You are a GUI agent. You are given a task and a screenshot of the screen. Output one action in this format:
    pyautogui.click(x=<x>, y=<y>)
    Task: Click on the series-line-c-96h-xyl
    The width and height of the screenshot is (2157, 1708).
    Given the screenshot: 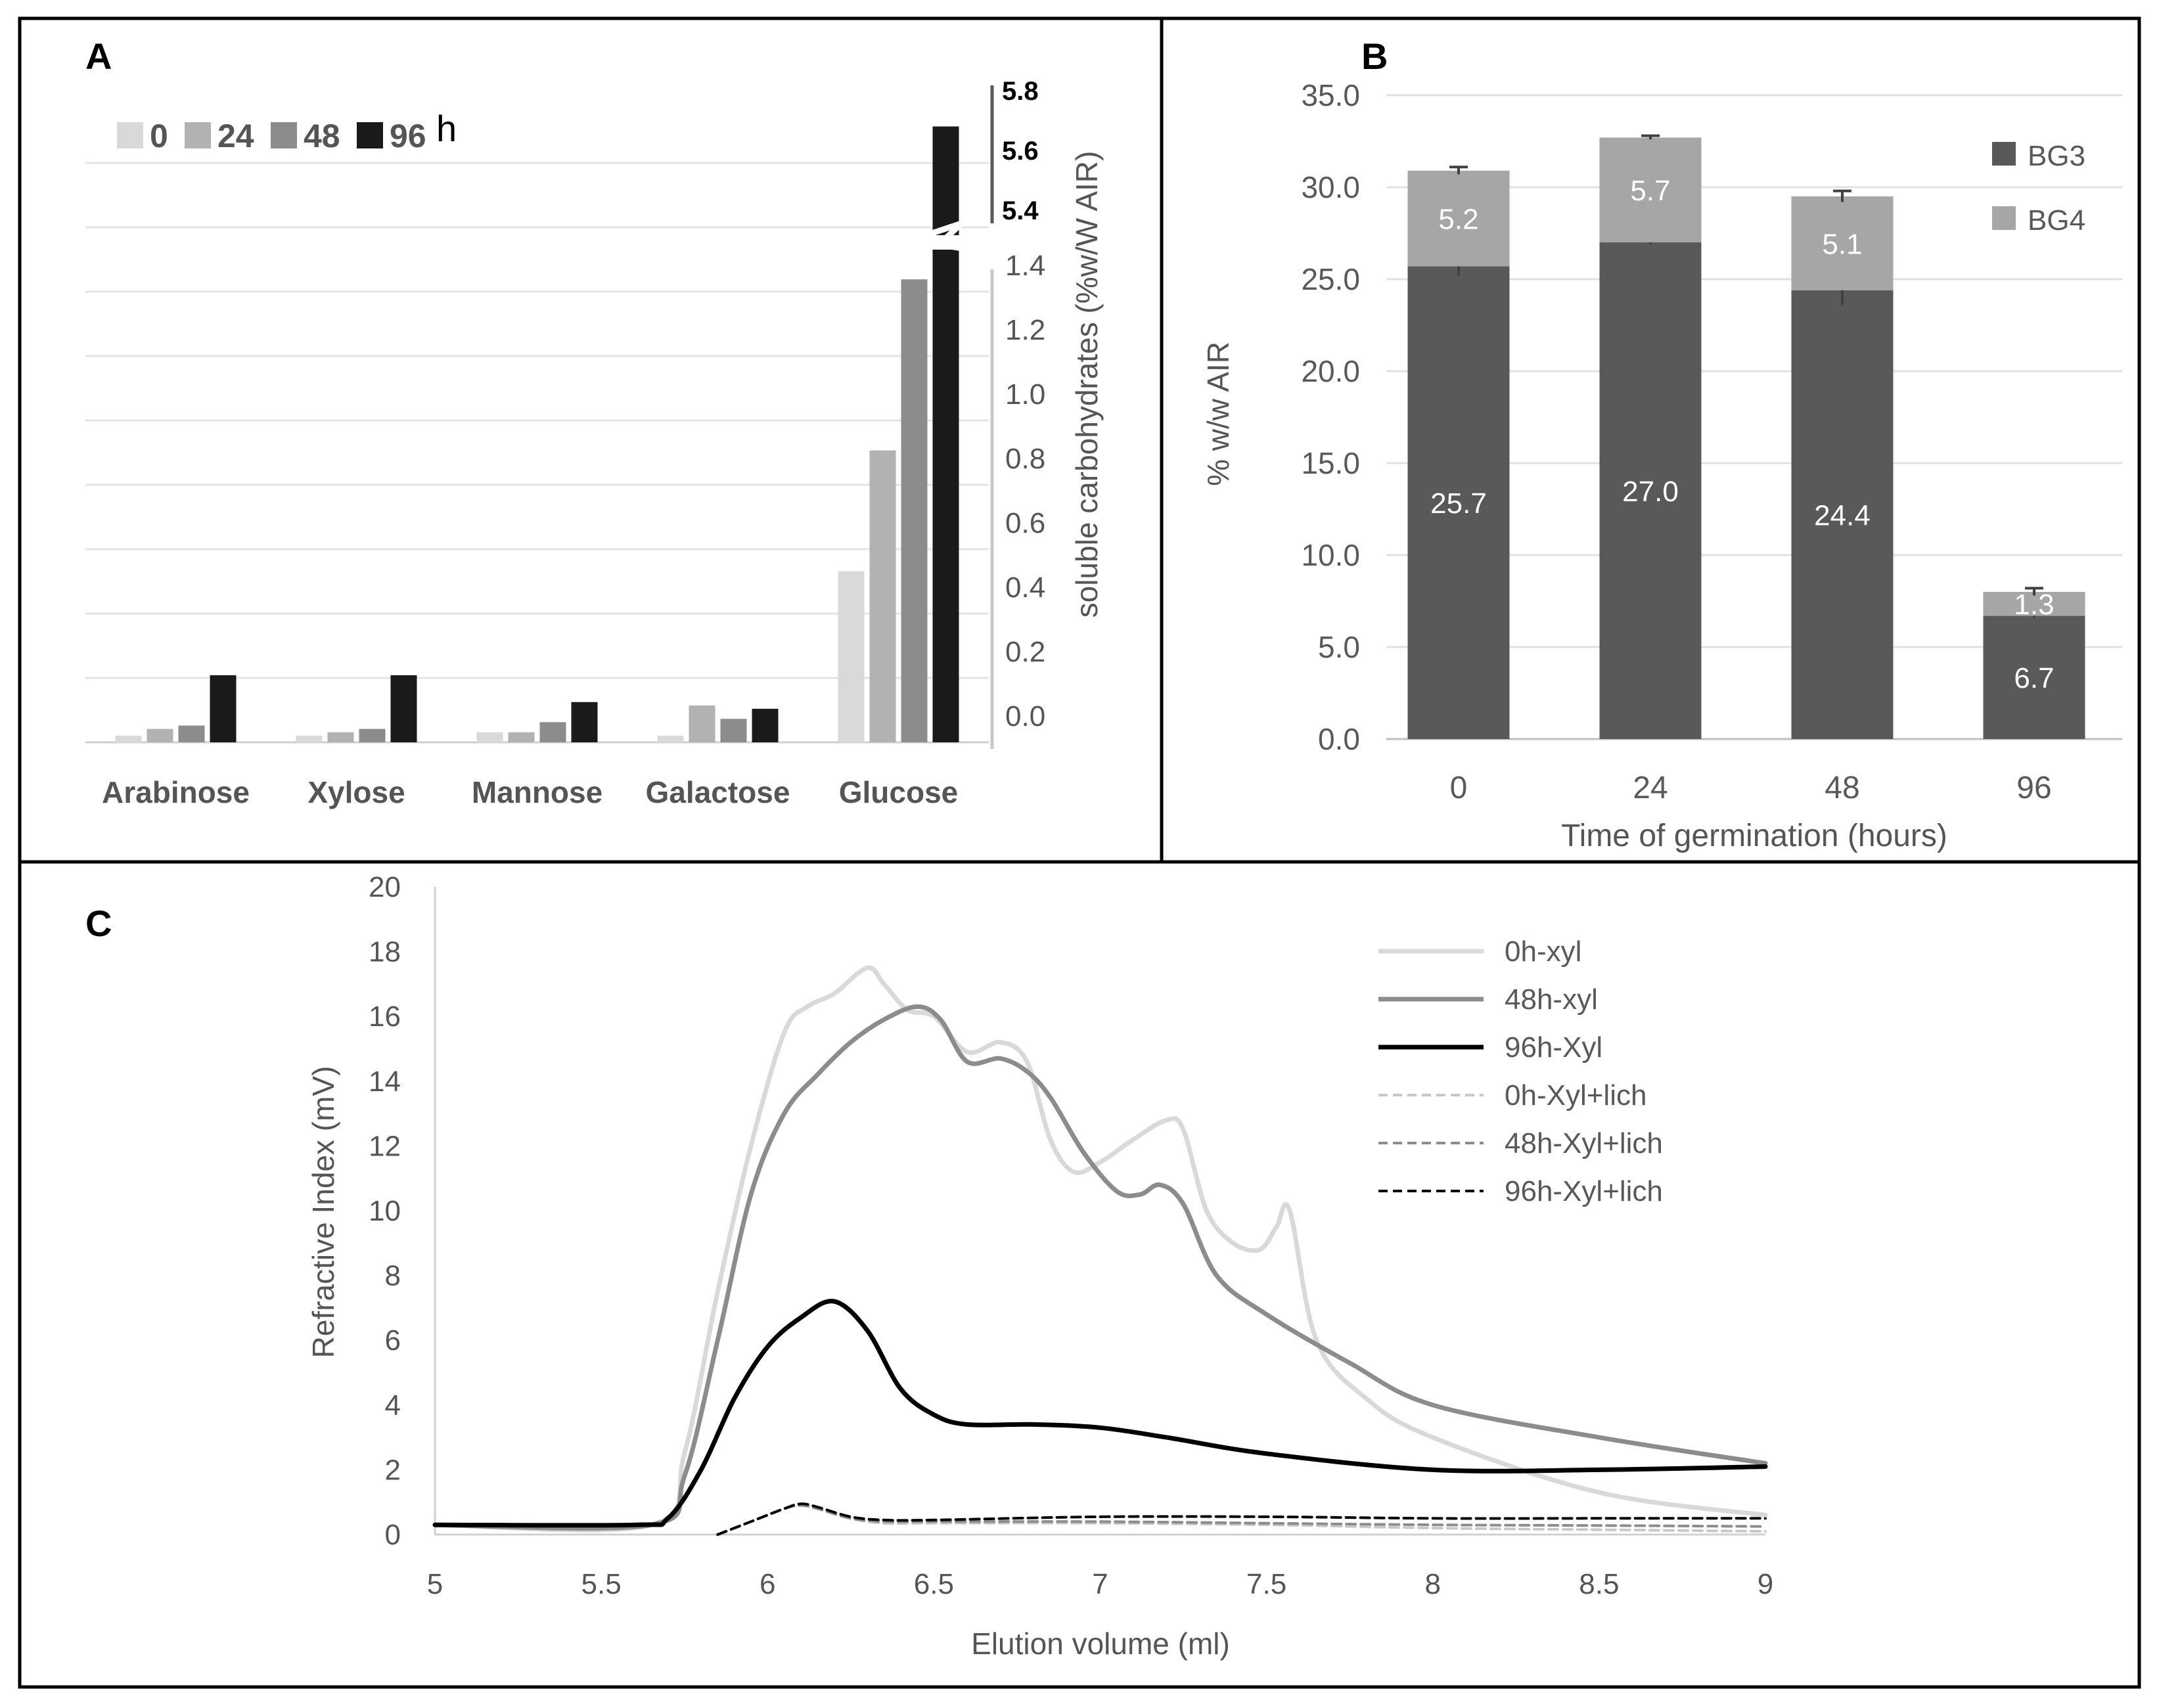 What is the action you would take?
    pyautogui.click(x=1100, y=1413)
    